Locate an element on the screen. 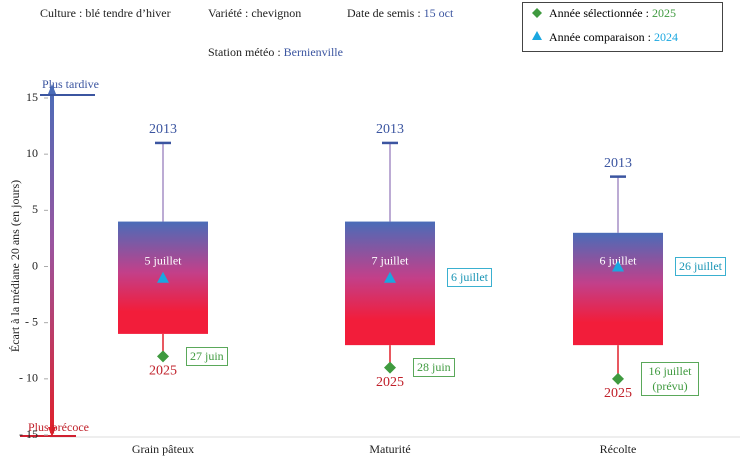 The height and width of the screenshot is (462, 747). y-arrow is located at coordinates (52, 260).